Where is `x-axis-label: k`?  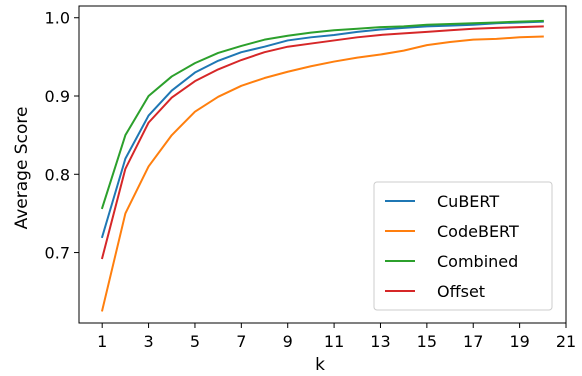
x-axis-label: k is located at coordinates (320, 365).